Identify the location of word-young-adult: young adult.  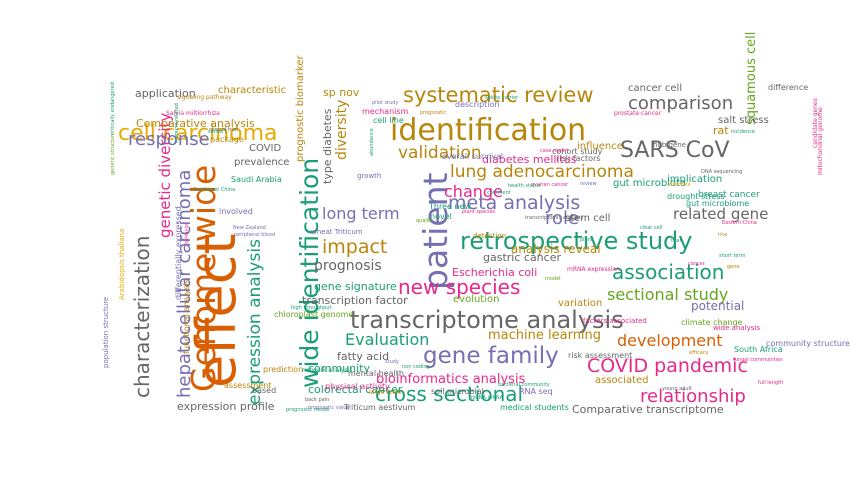
(677, 389).